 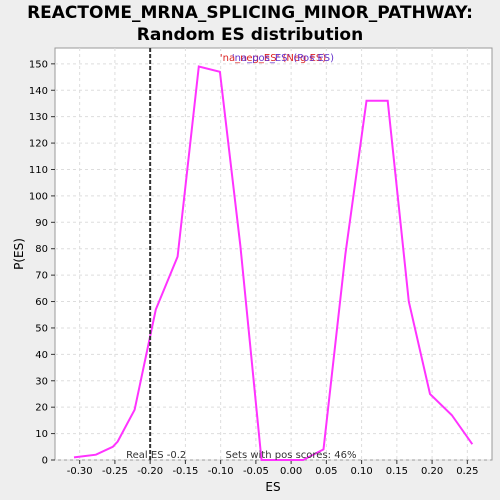 I want to click on y-tick-label: 130, so click(x=38, y=117).